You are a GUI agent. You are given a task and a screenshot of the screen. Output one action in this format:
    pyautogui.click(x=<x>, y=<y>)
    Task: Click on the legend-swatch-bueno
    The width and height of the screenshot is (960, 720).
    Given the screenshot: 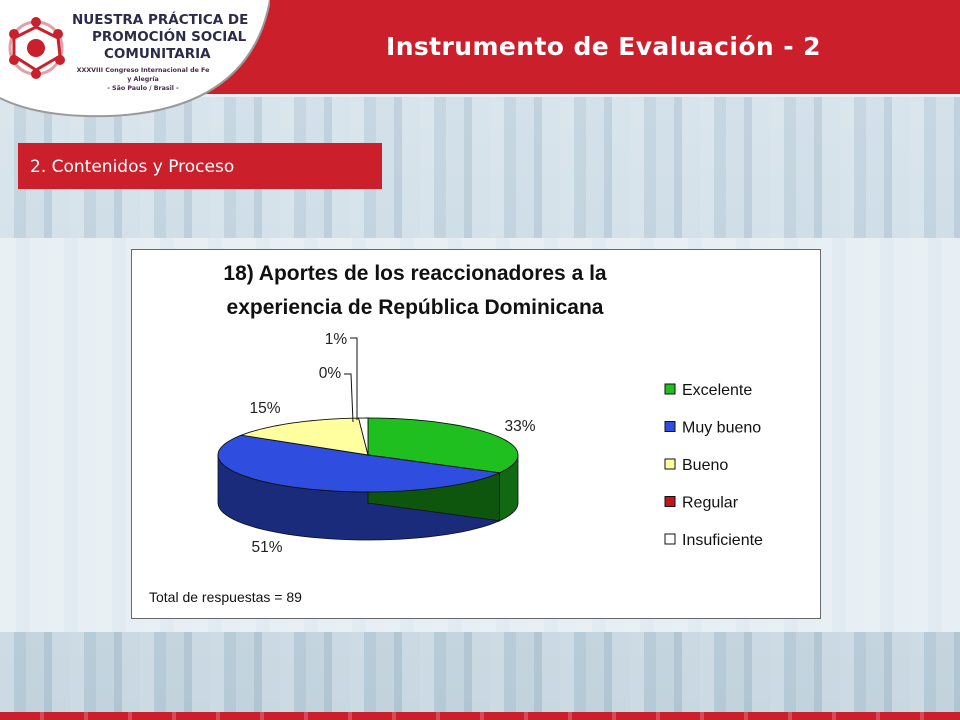 What is the action you would take?
    pyautogui.click(x=670, y=464)
    